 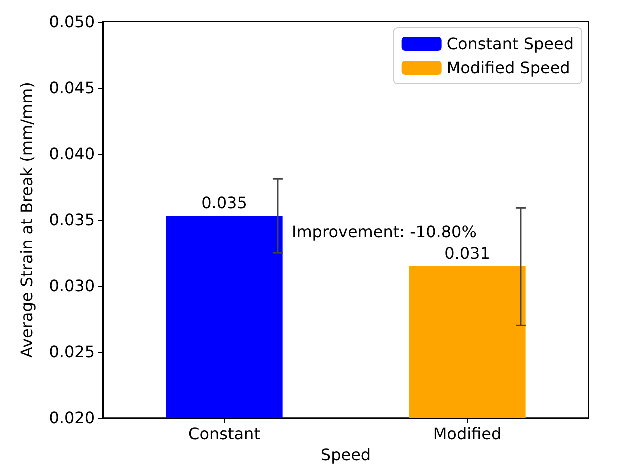 What do you see at coordinates (72, 418) in the screenshot?
I see `y-tick-label: 0.020` at bounding box center [72, 418].